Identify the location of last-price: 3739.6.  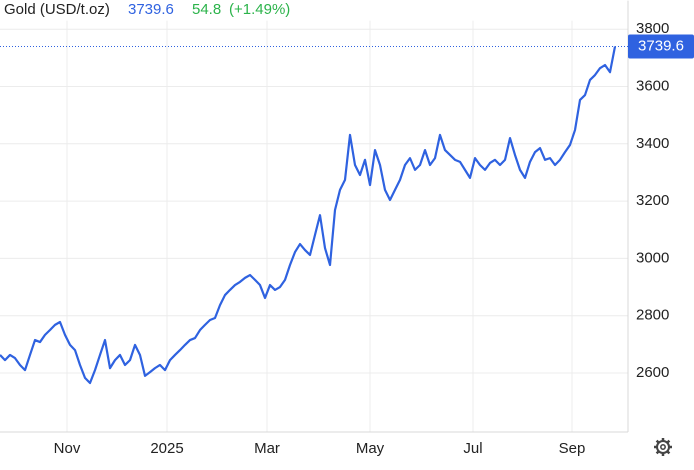
(151, 9).